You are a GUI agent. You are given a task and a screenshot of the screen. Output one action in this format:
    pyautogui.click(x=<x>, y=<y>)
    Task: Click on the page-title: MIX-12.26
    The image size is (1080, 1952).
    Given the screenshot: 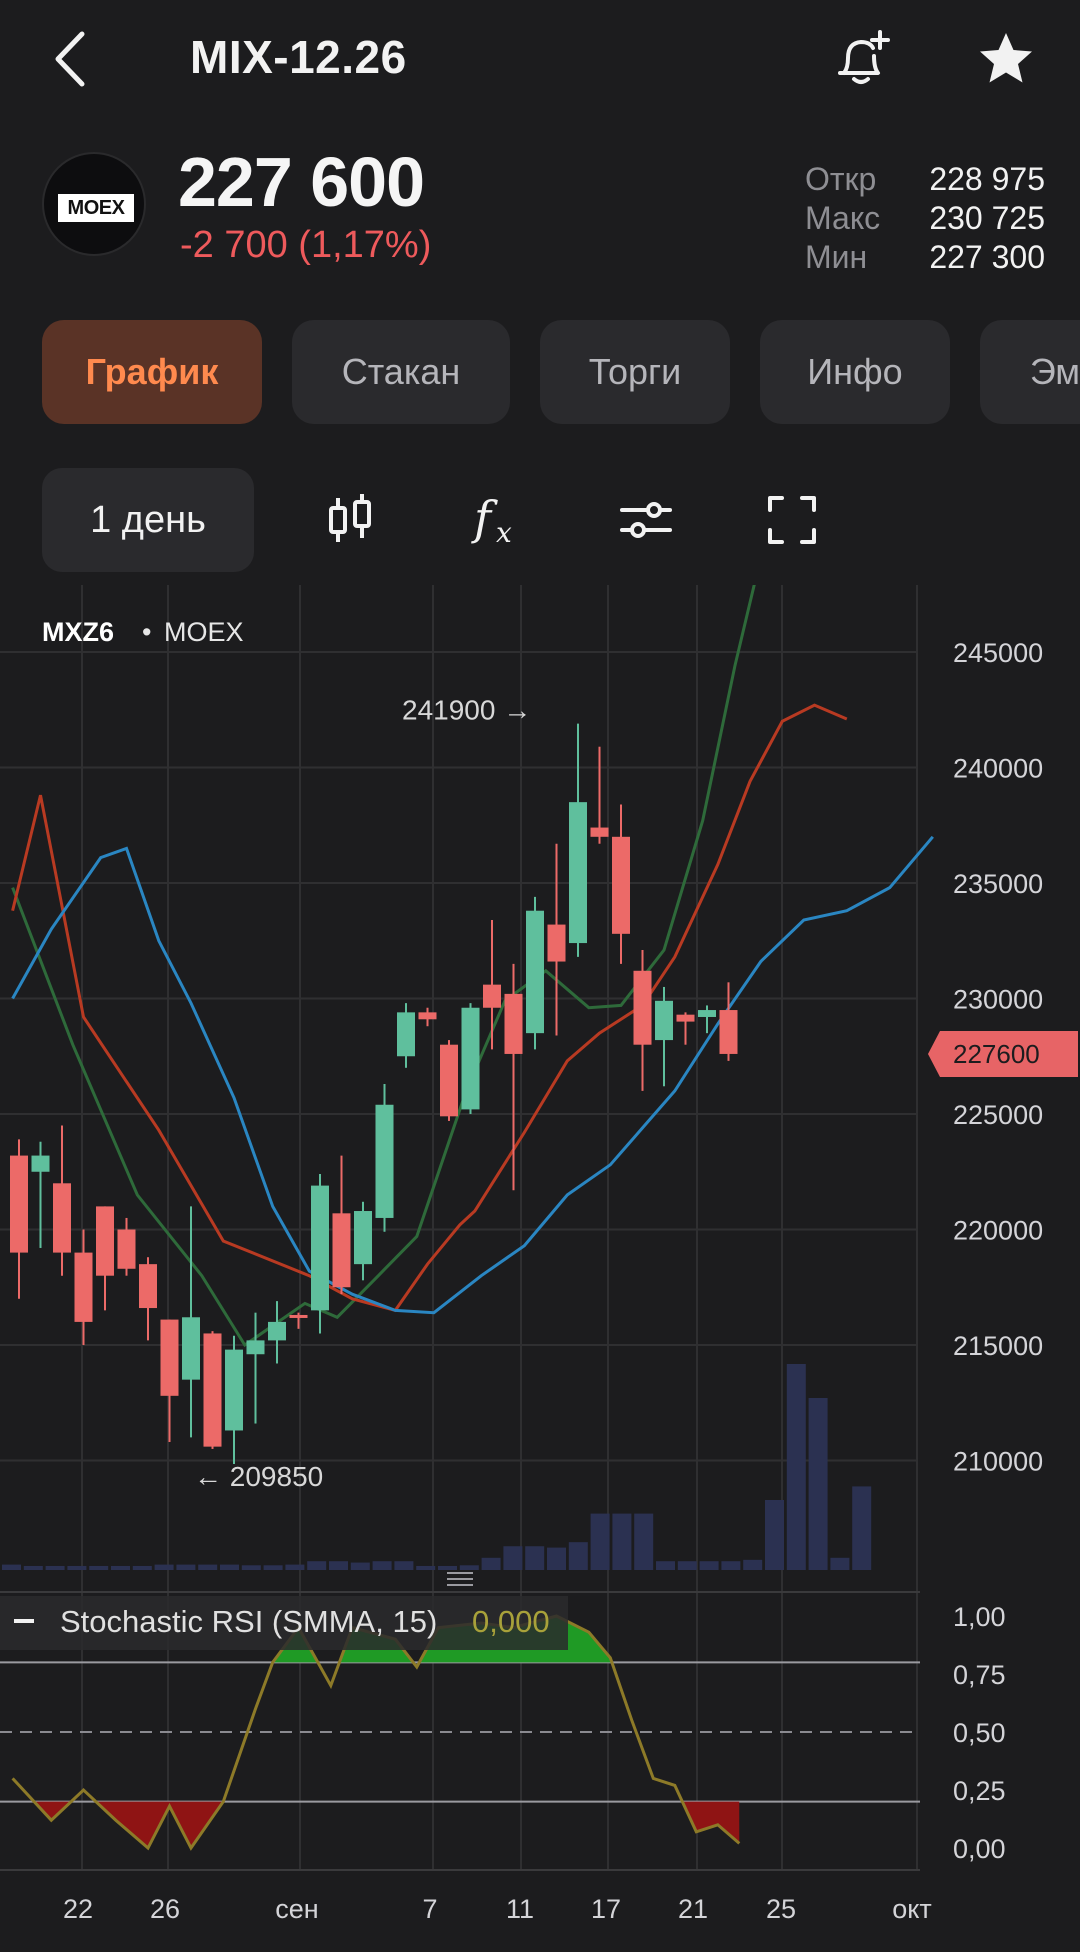 What is the action you would take?
    pyautogui.click(x=298, y=57)
    